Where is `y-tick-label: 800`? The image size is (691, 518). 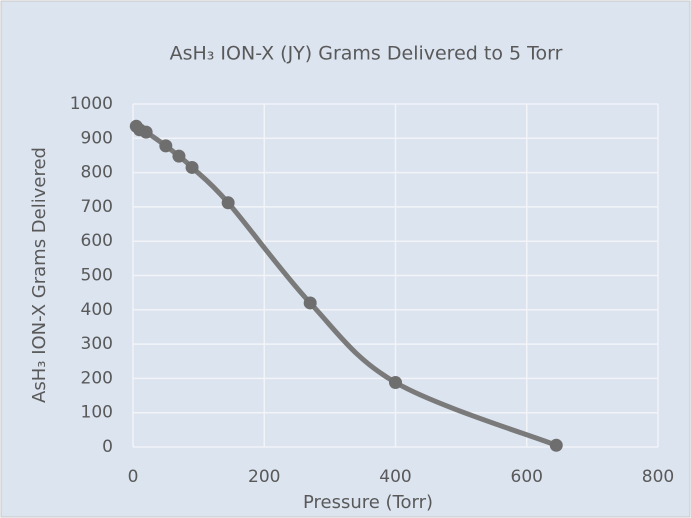 y-tick-label: 800 is located at coordinates (97, 173).